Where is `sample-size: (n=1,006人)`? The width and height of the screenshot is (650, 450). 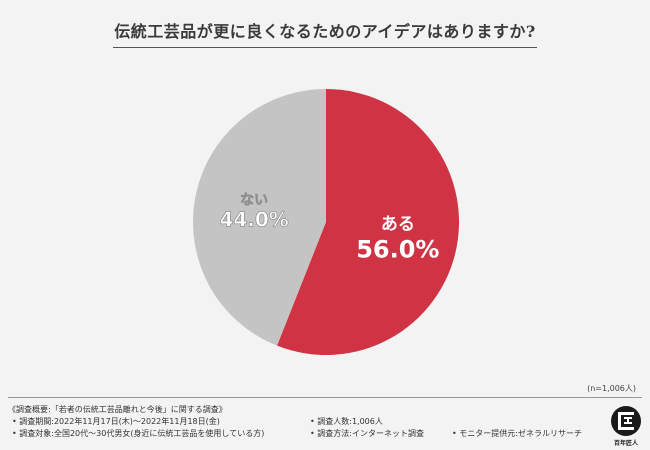 sample-size: (n=1,006人) is located at coordinates (611, 388).